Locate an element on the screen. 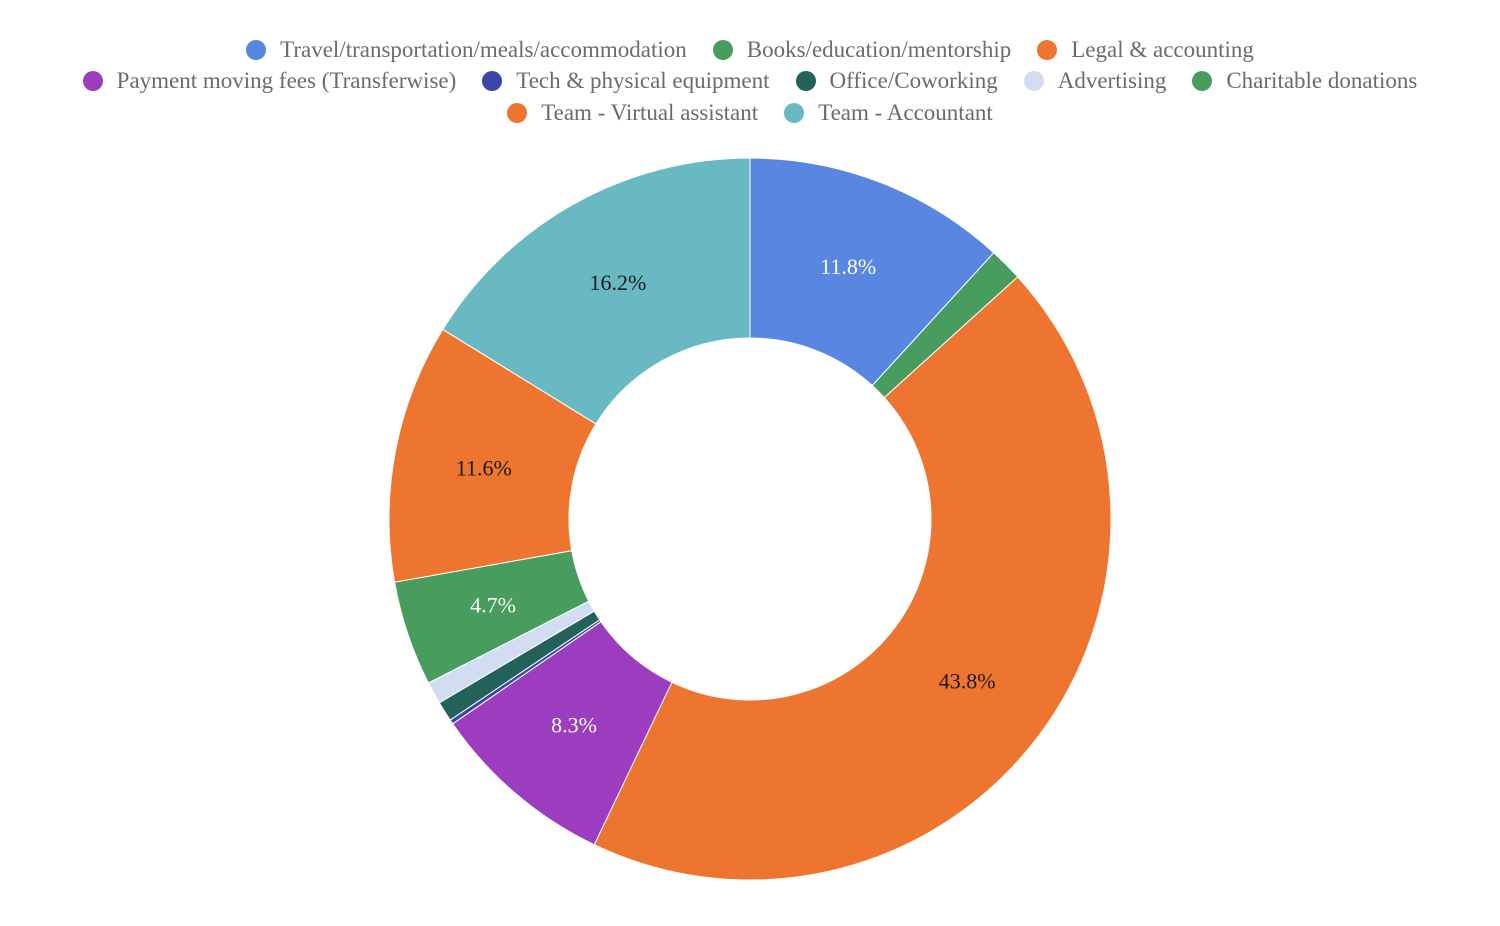 This screenshot has height=926, width=1500. legend-item: Team - Accountant is located at coordinates (888, 113).